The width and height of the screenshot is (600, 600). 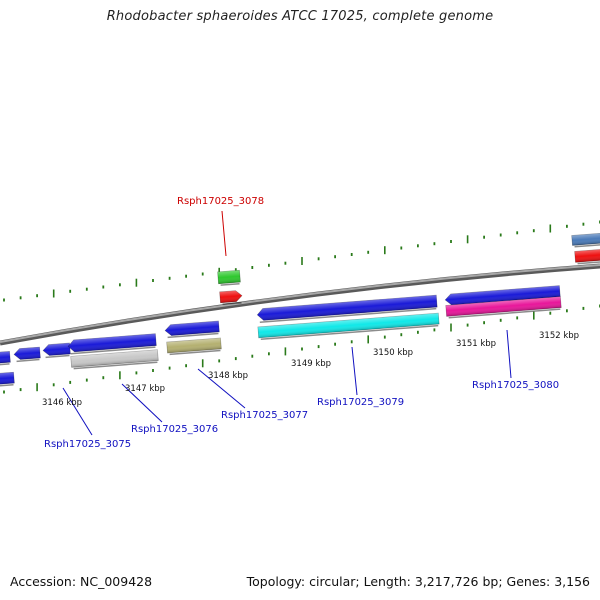 What do you see at coordinates (220, 201) in the screenshot?
I see `gene-label-rsph17025-3078: Rsph17025_3078` at bounding box center [220, 201].